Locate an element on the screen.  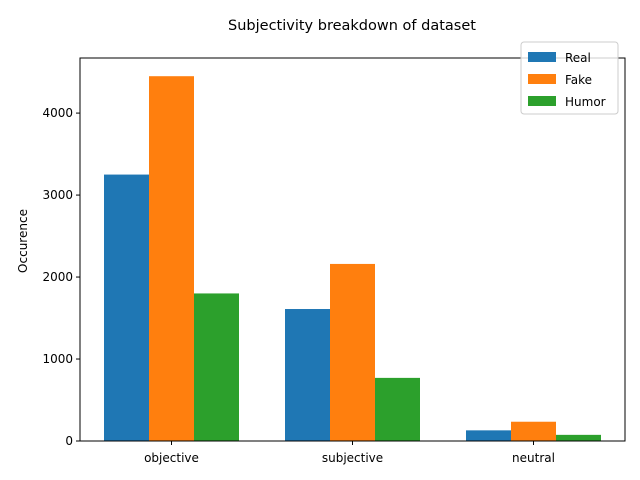
legend-label-humor: Humor is located at coordinates (585, 102).